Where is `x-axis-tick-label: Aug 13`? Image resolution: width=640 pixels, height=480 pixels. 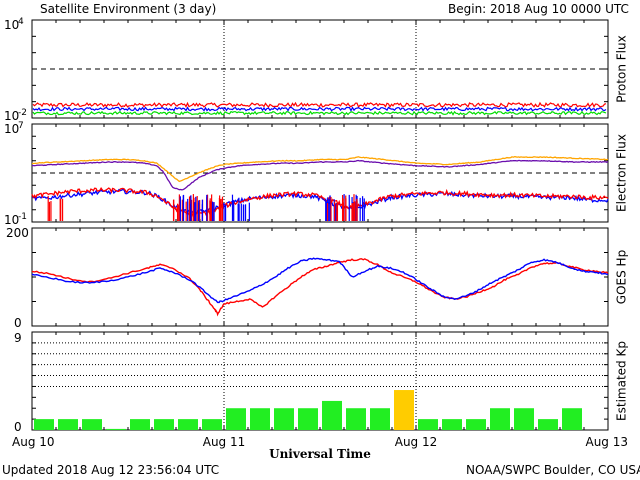 x-axis-tick-label: Aug 13 is located at coordinates (606, 442).